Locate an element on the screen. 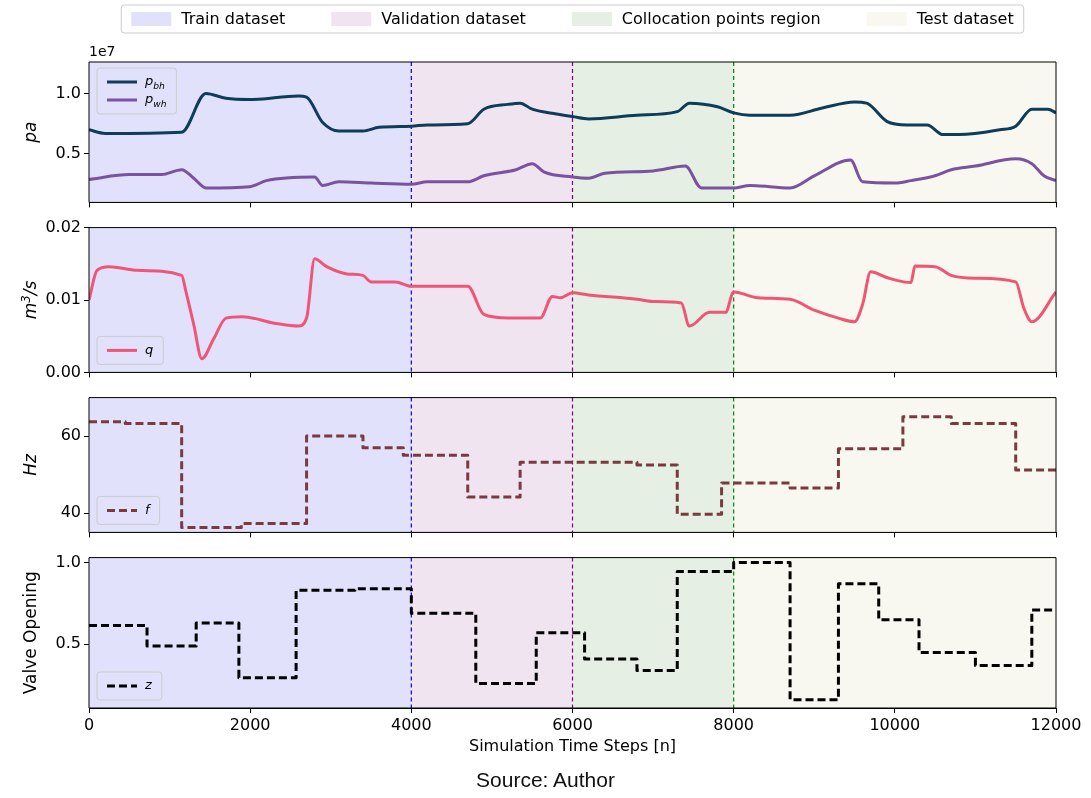 The image size is (1091, 798). legend-label: Collocation points region is located at coordinates (721, 19).